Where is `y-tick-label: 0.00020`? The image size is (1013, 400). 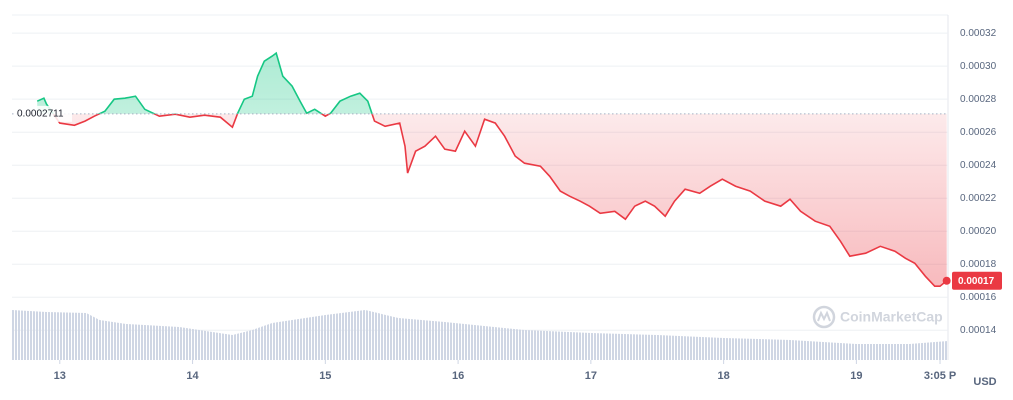 y-tick-label: 0.00020 is located at coordinates (978, 231).